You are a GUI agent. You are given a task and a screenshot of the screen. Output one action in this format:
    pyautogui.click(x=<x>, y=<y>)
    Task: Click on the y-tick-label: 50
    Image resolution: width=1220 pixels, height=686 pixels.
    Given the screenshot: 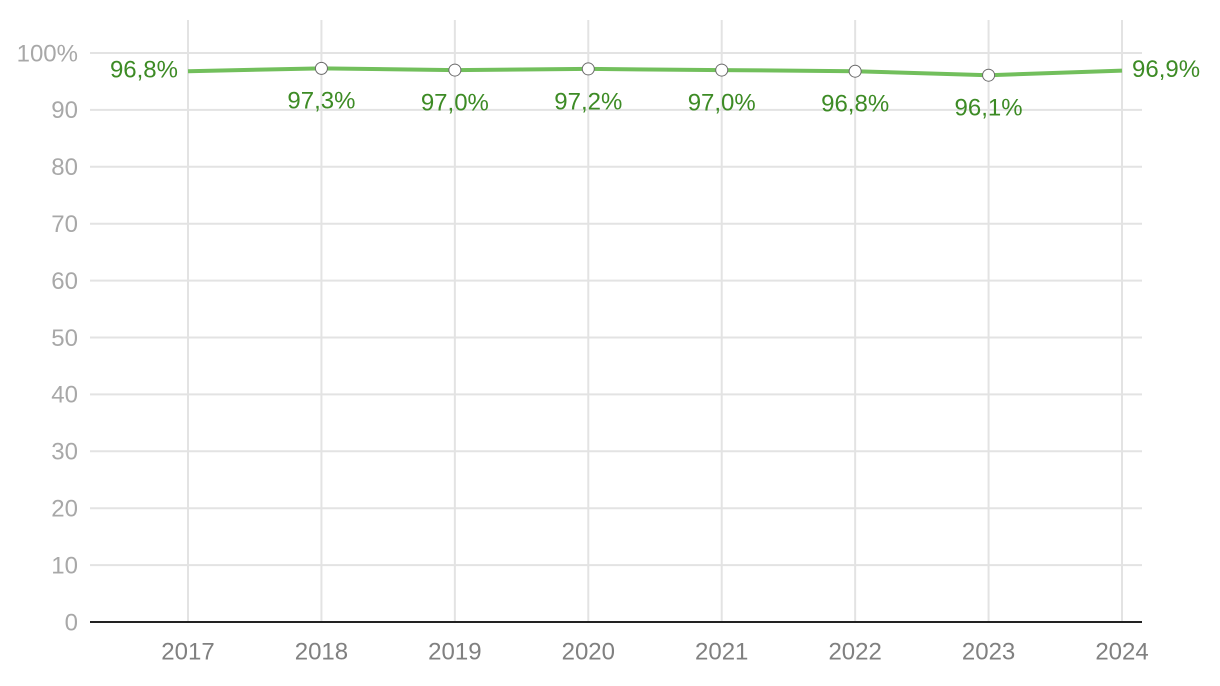 What is the action you would take?
    pyautogui.click(x=64, y=338)
    